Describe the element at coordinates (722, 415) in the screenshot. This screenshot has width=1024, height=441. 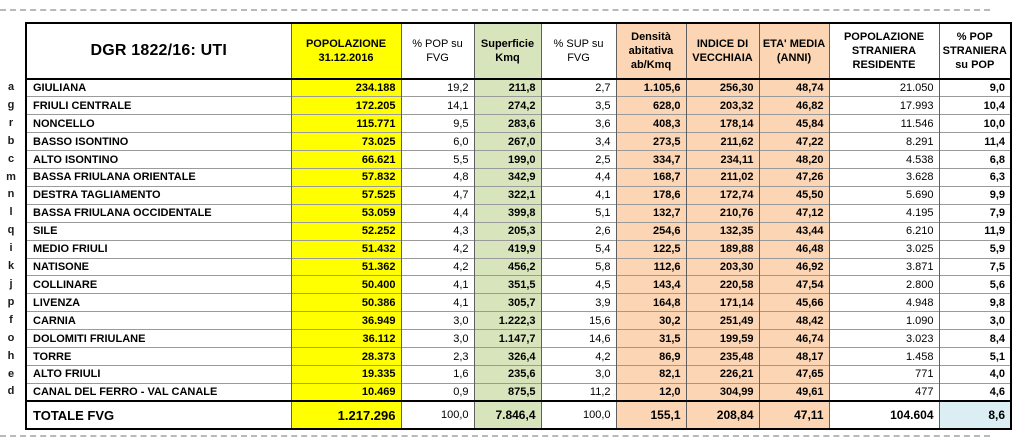
I see `total-indice-vecchiaia: 208,84` at that location.